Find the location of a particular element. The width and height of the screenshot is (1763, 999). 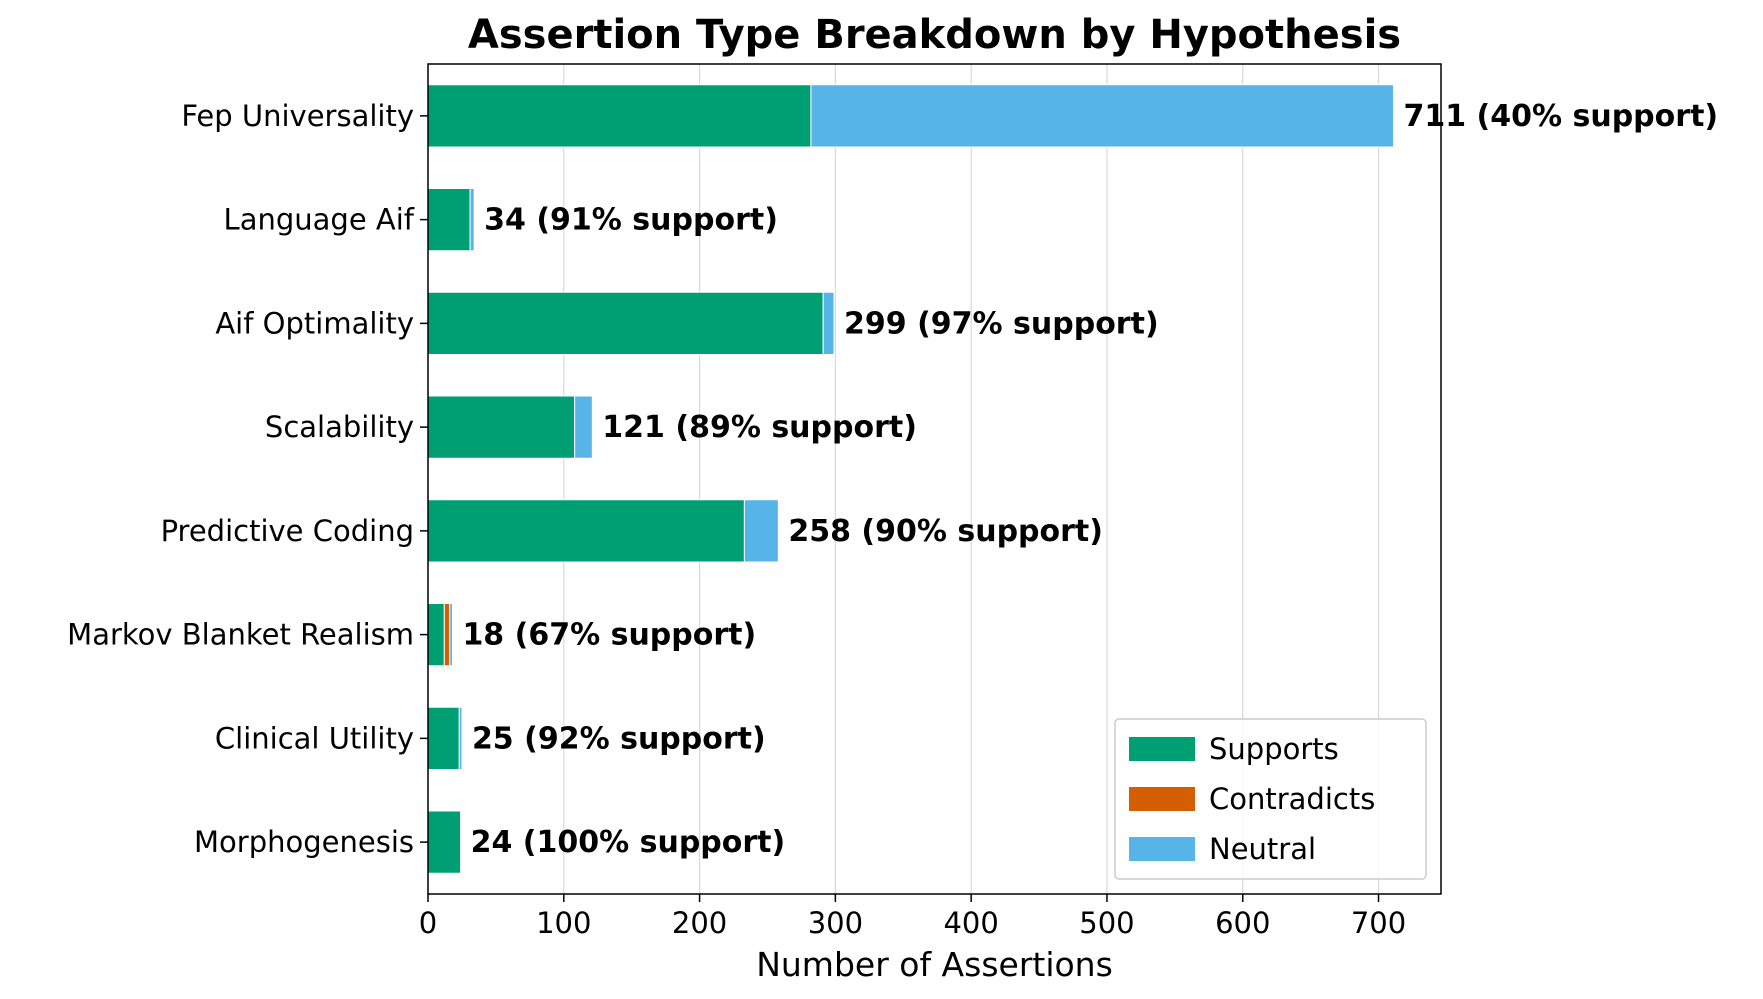

legend-label: Neutral is located at coordinates (1262, 849).